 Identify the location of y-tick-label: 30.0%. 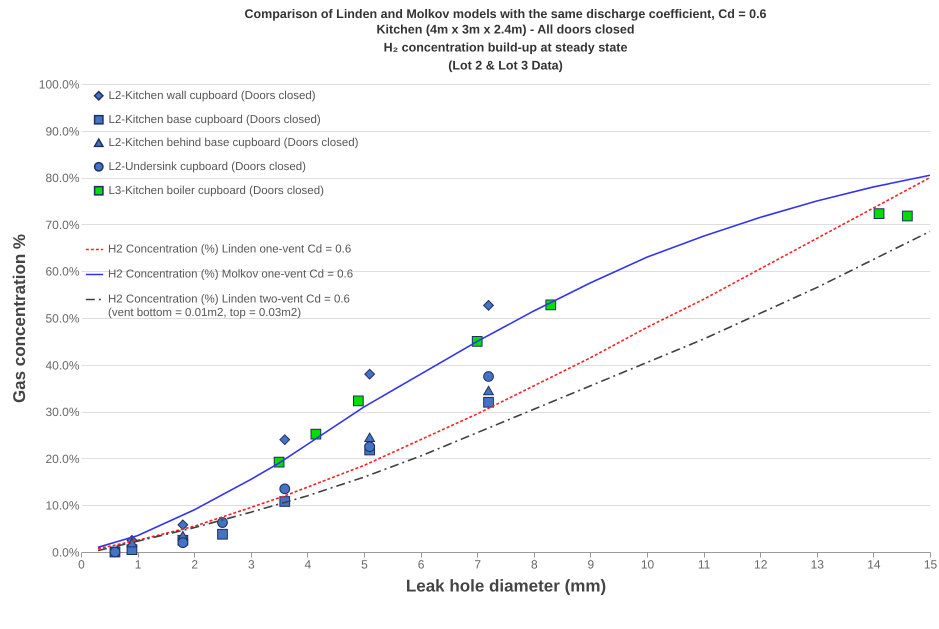
(62, 412).